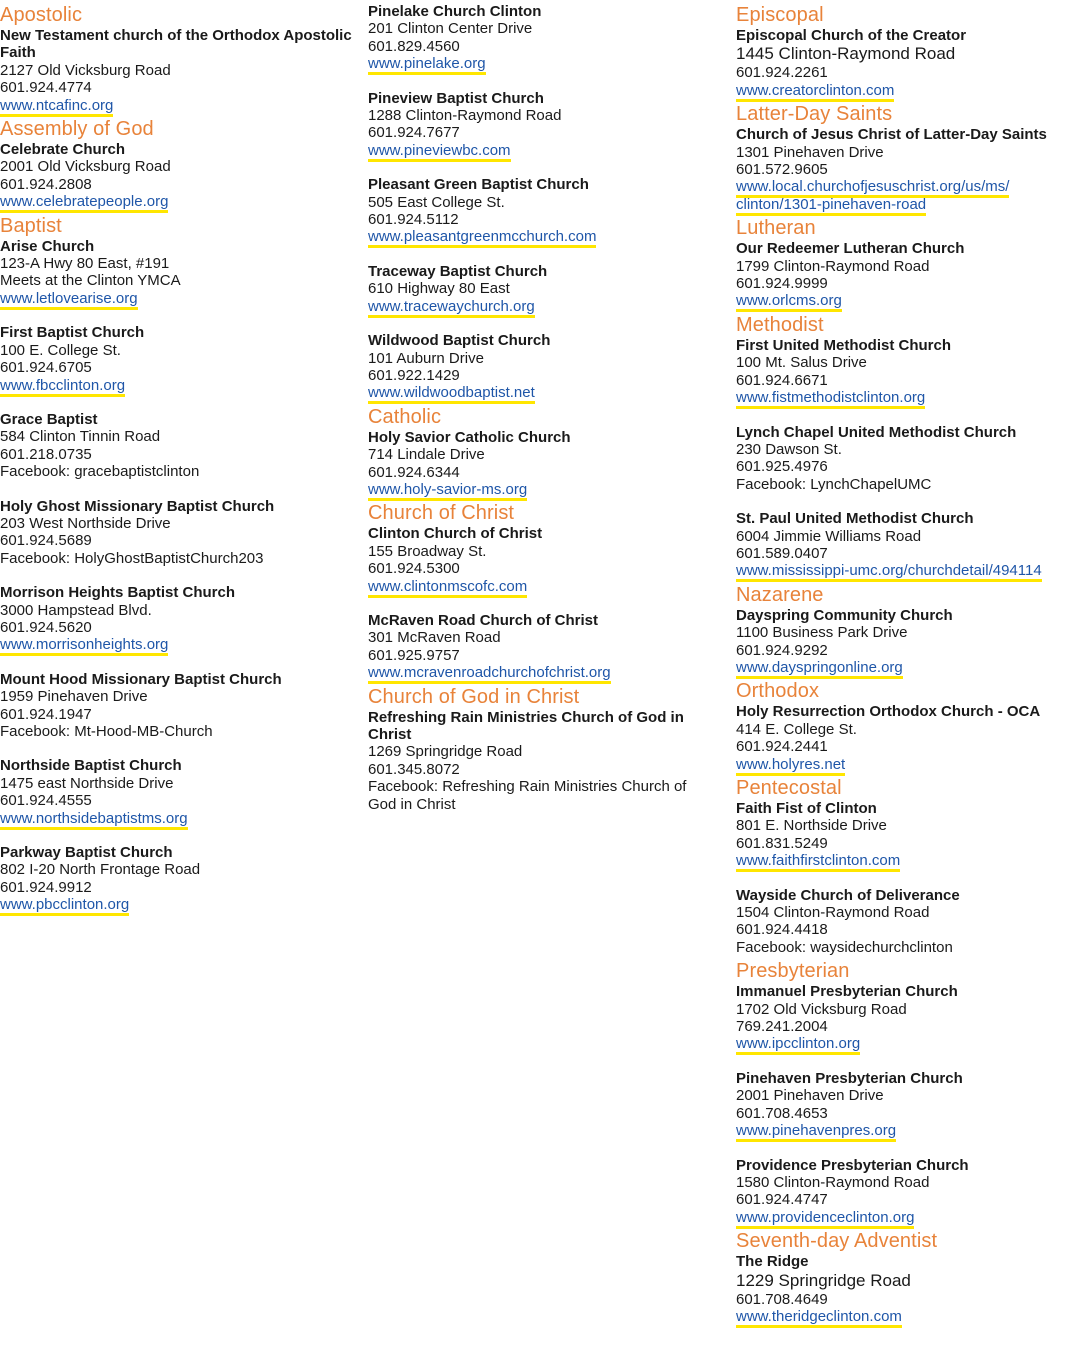 Image resolution: width=1080 pixels, height=1369 pixels. I want to click on church-website-row: www.wildwoodbaptist.net, so click(538, 394).